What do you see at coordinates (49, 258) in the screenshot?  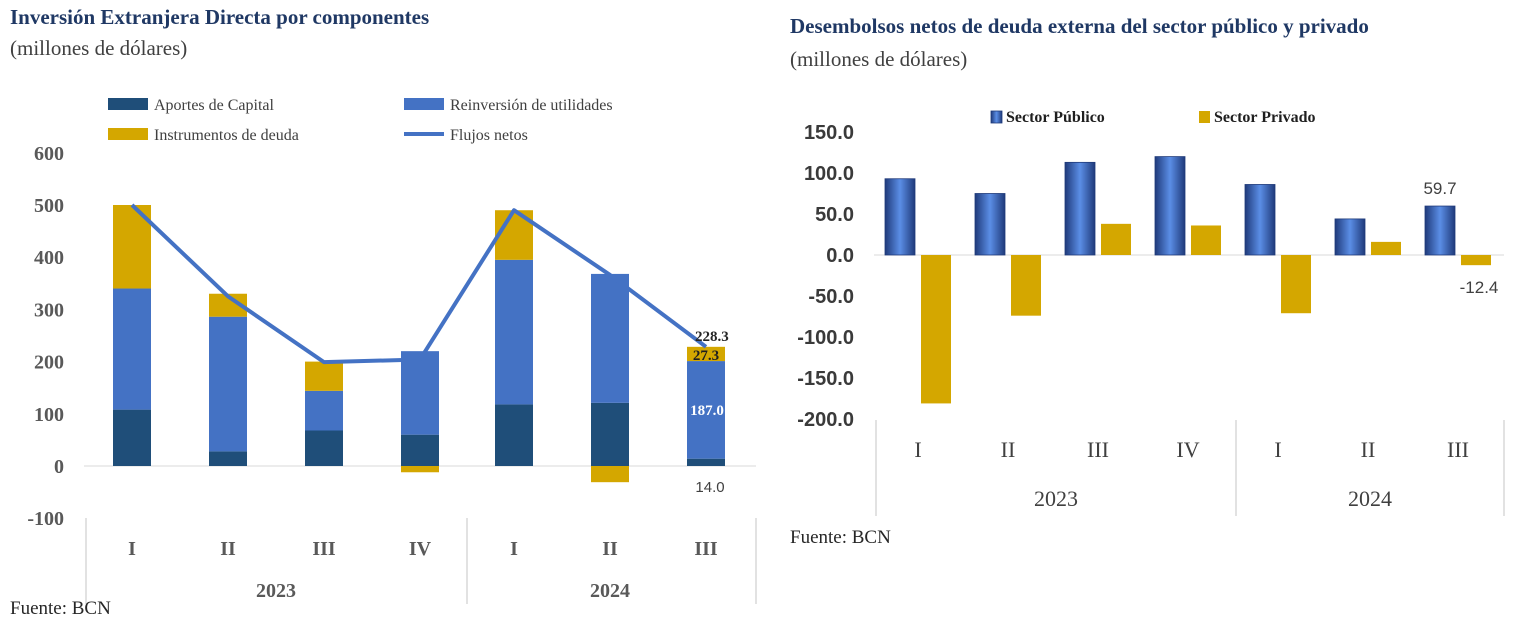 I see `y-tick-label: 400` at bounding box center [49, 258].